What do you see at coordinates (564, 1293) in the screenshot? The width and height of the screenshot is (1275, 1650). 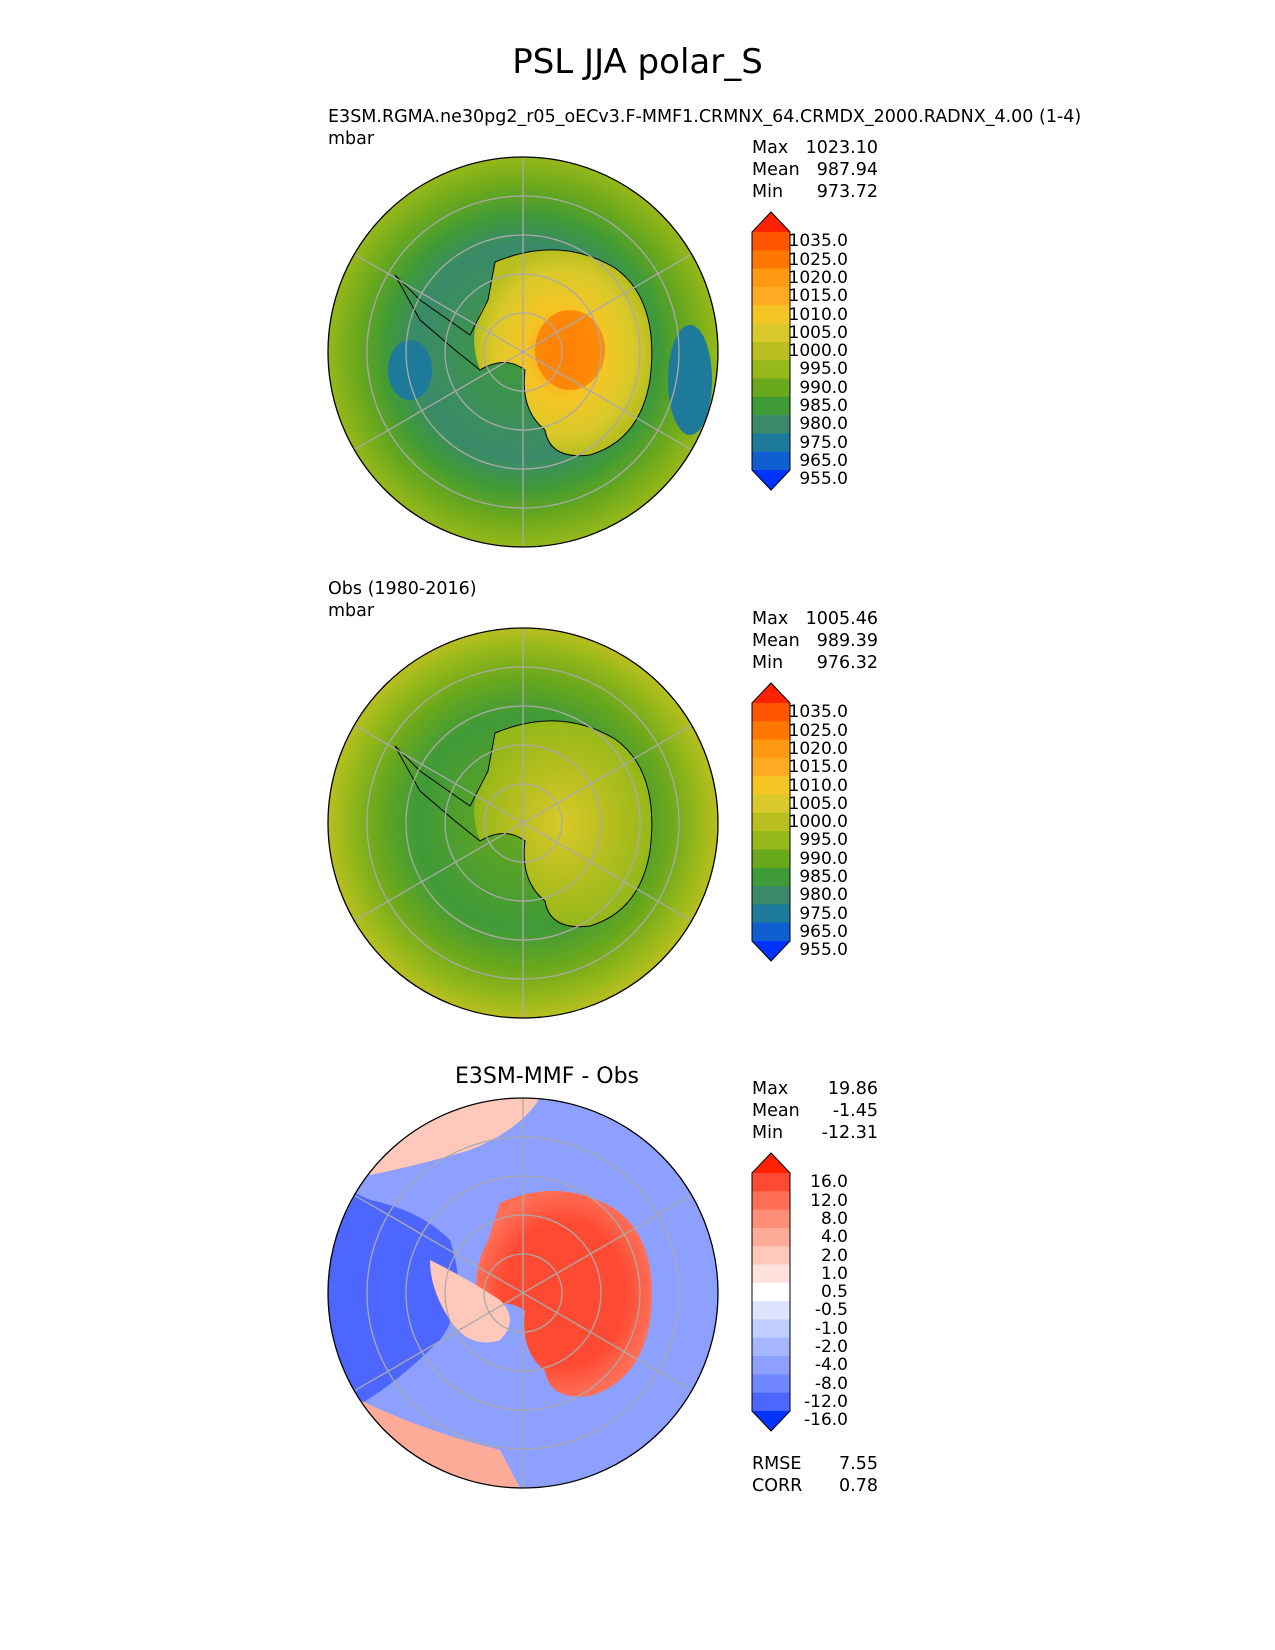 I see `map-3-antarctica-pos` at bounding box center [564, 1293].